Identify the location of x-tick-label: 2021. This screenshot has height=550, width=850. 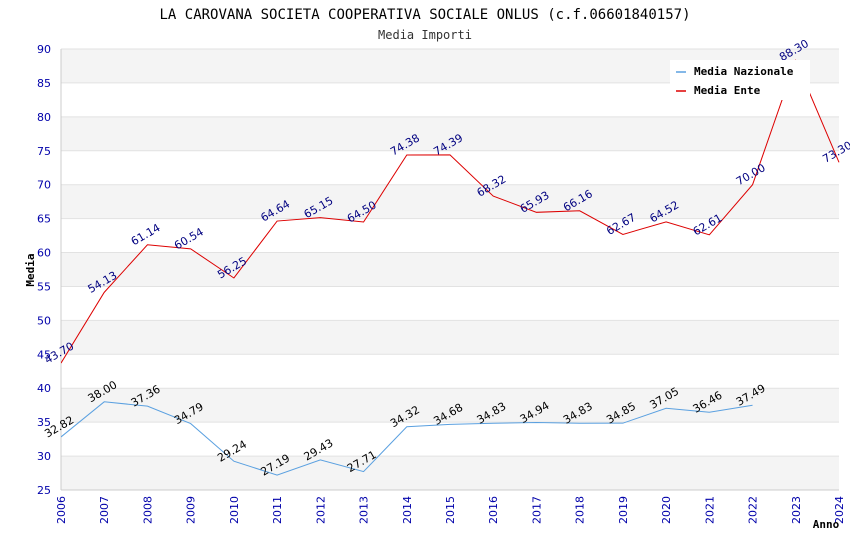
(709, 510).